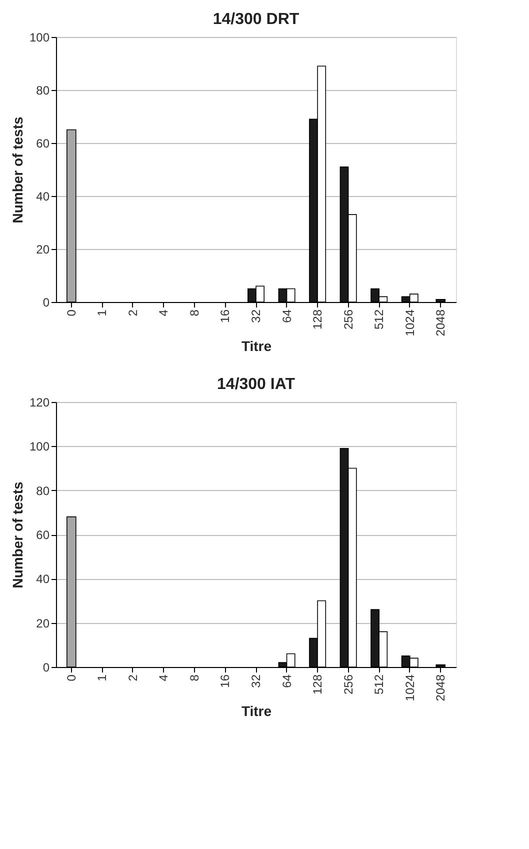 This screenshot has width=529, height=849. Describe the element at coordinates (256, 384) in the screenshot. I see `chart-title: 14/300 IAT` at that location.